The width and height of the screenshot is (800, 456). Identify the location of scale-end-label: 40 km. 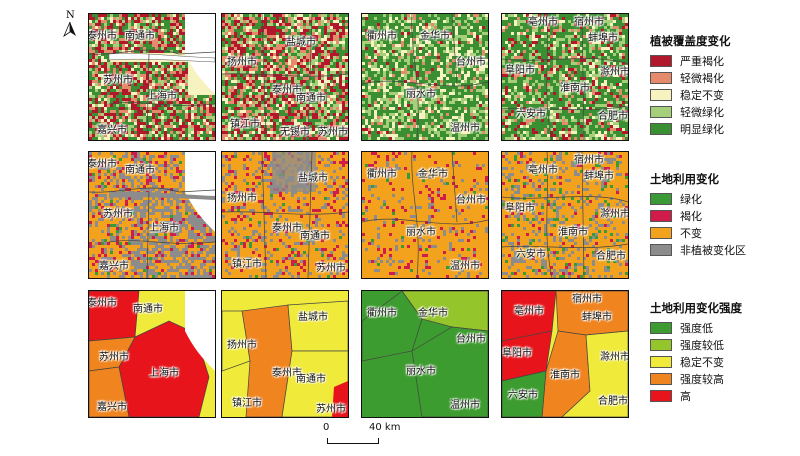
(385, 427).